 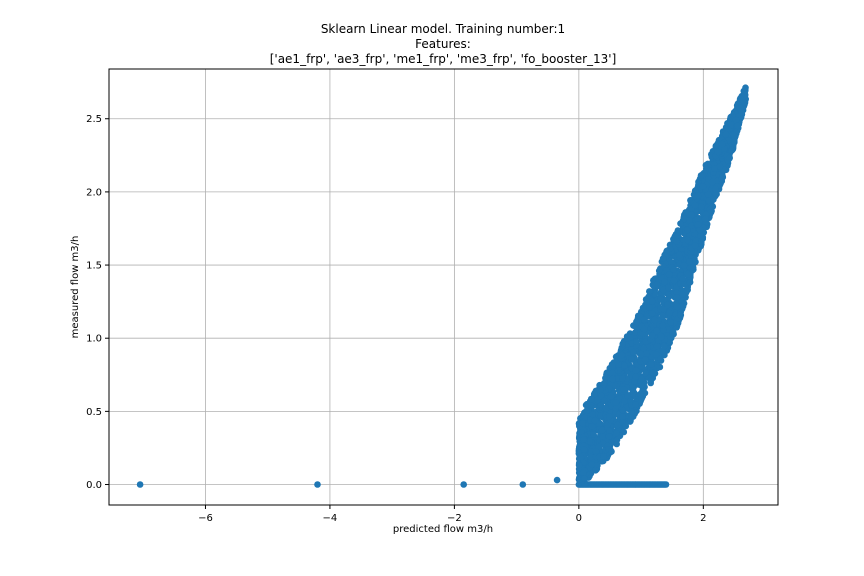 I want to click on x-axis-label: predicted flow m3/h, so click(x=443, y=529).